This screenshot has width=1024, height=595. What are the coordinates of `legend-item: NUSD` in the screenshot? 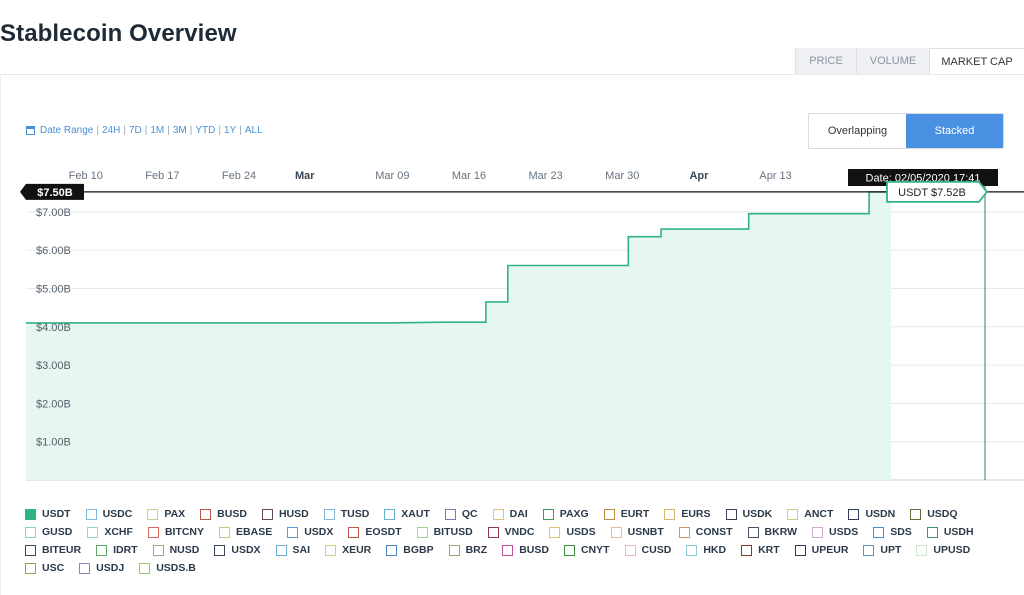 It's located at (175, 550).